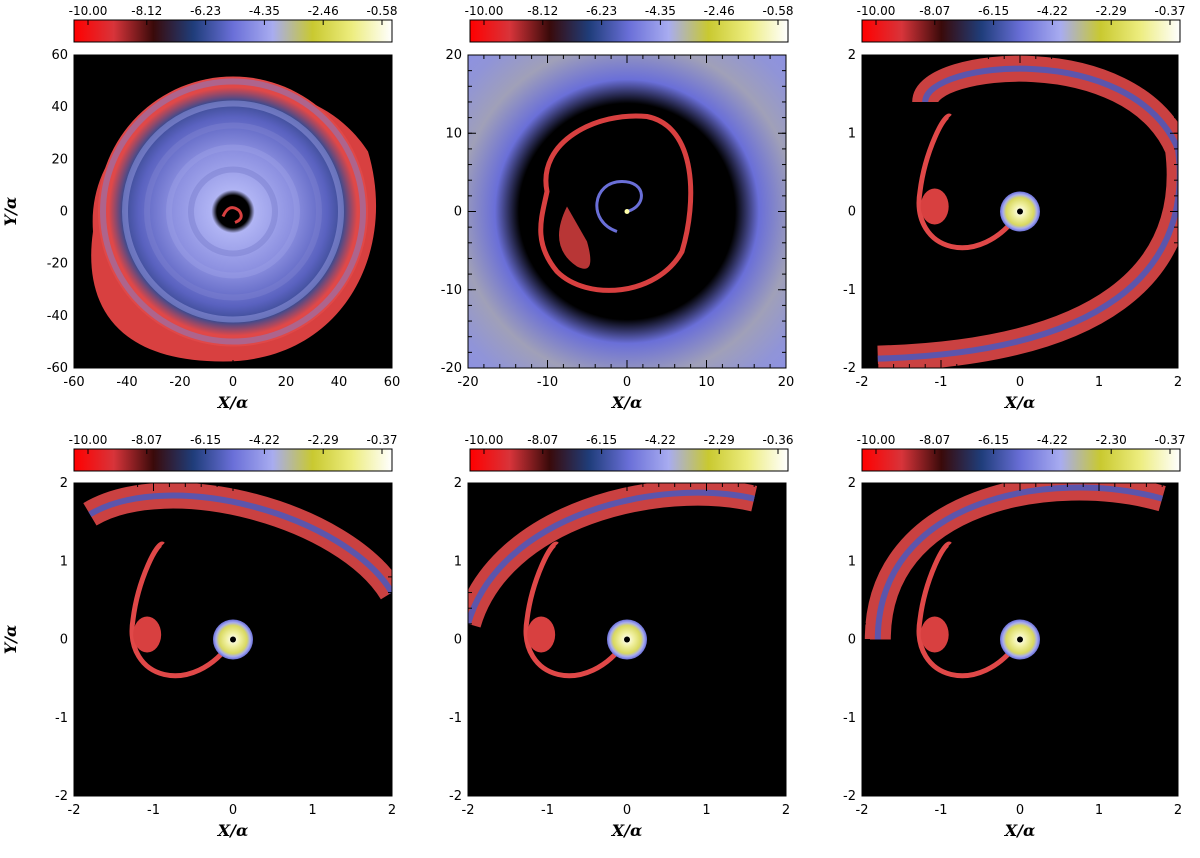 The image size is (1200, 858). Describe the element at coordinates (264, 11) in the screenshot. I see `colorbar-tick-label: -4.35` at that location.